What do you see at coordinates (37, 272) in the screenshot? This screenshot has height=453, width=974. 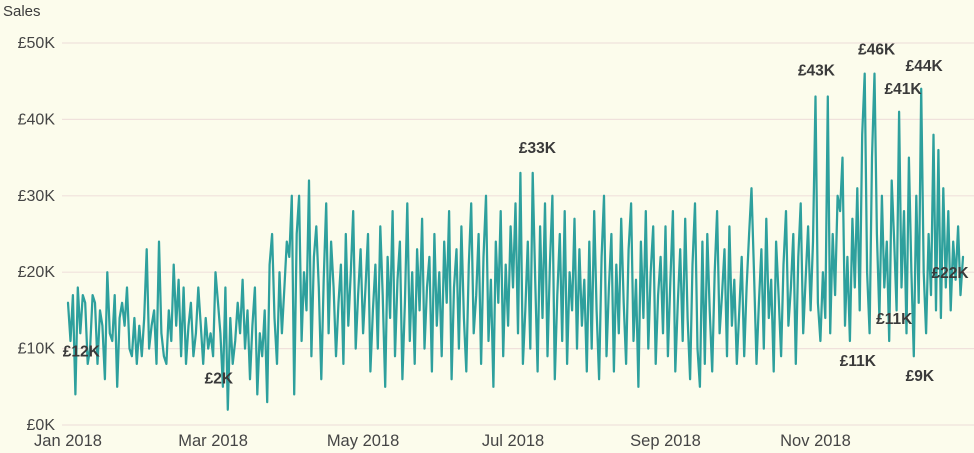 I see `svg-text: £20K` at bounding box center [37, 272].